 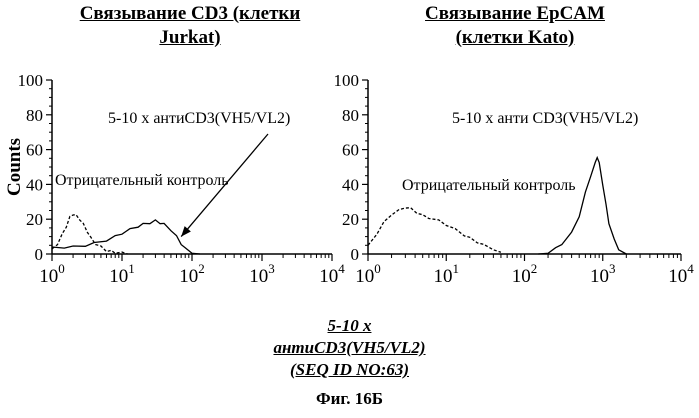 What do you see at coordinates (434, 230) in the screenshot?
I see `negative-control-series-line` at bounding box center [434, 230].